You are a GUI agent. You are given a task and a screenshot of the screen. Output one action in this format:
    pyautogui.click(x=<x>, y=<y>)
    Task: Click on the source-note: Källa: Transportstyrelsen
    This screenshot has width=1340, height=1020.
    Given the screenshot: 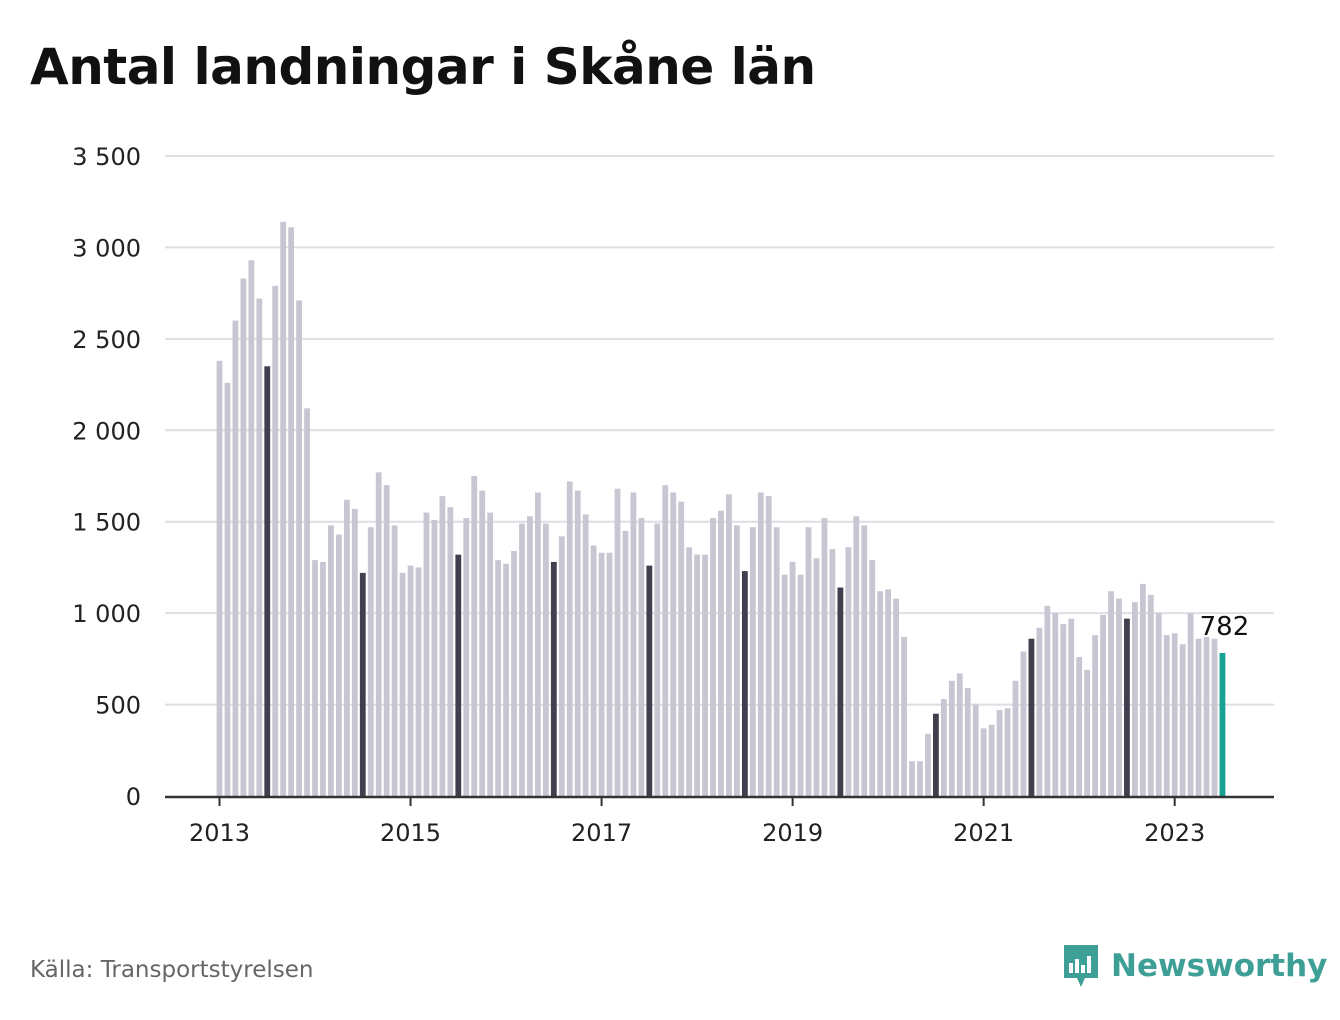 What is the action you would take?
    pyautogui.click(x=172, y=970)
    